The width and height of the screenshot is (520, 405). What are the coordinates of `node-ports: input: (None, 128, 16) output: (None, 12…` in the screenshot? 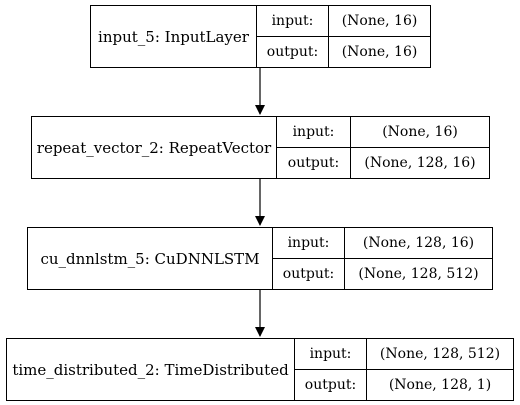 It's located at (382, 258).